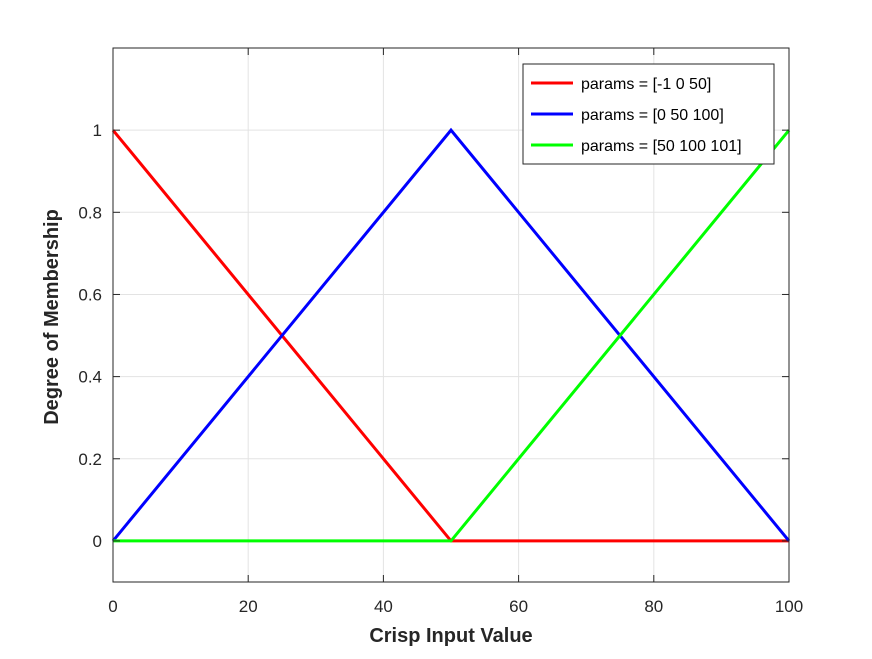 This screenshot has width=872, height=659. Describe the element at coordinates (646, 84) in the screenshot. I see `legend-label-1: params = [-1 0 50]` at that location.